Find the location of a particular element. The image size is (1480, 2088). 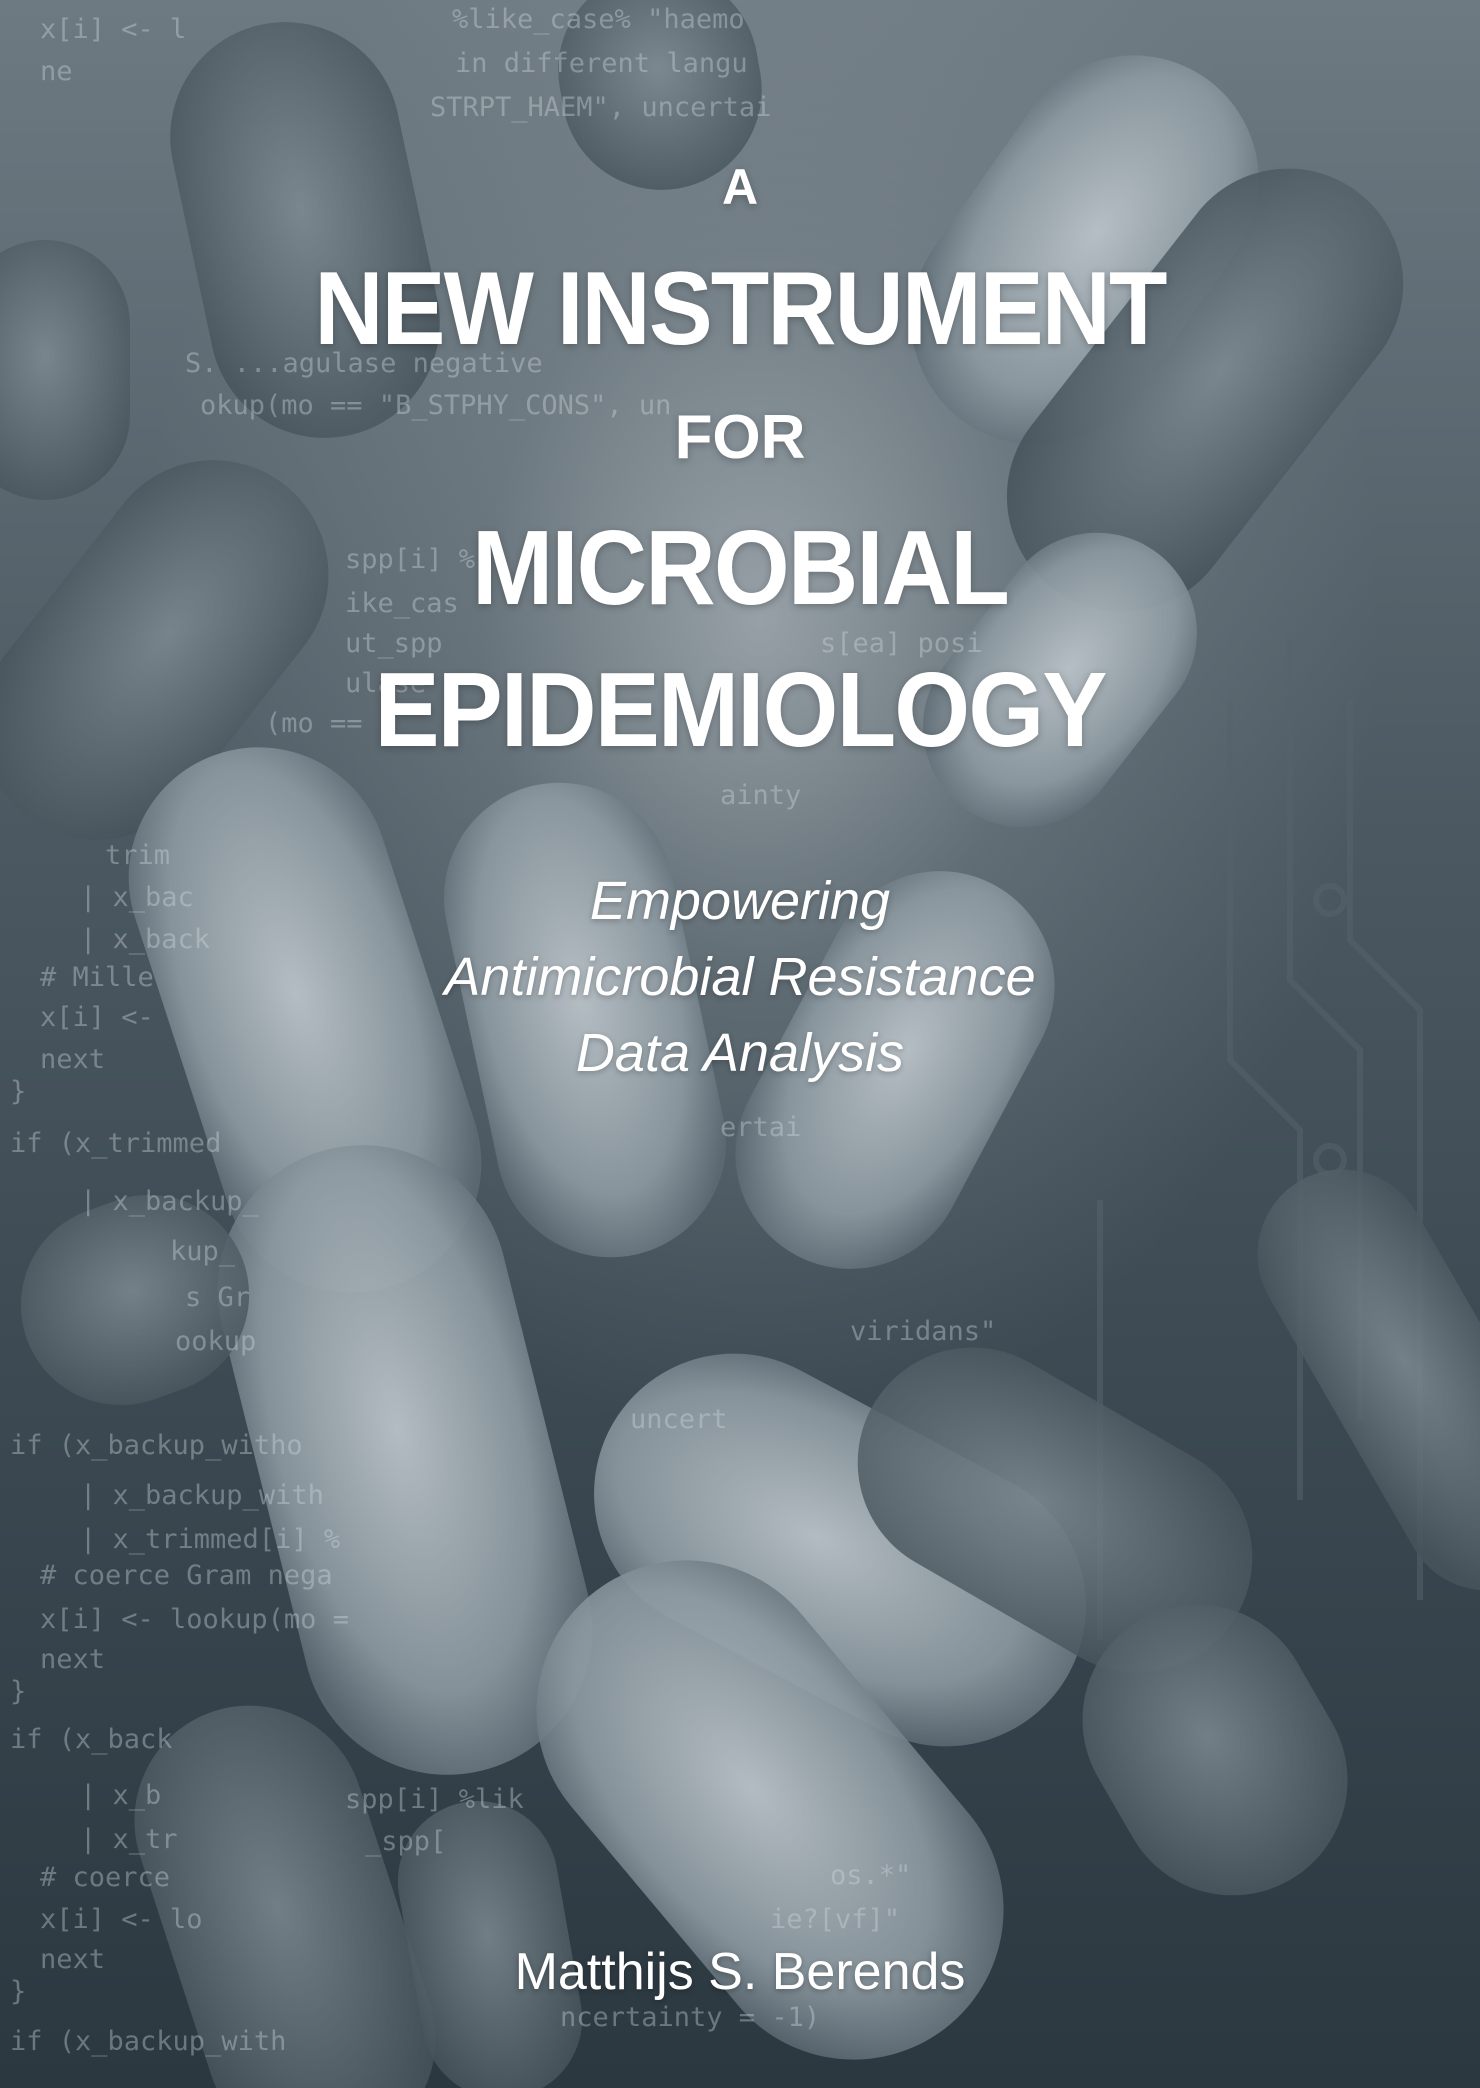

title-line-microbial: MICROBIAL is located at coordinates (740, 568).